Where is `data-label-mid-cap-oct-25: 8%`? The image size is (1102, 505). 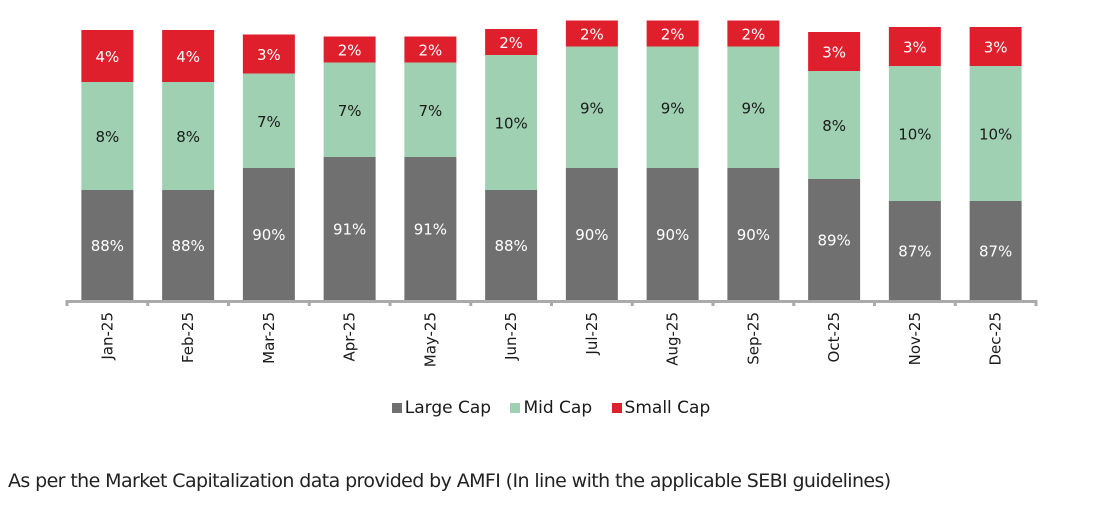 data-label-mid-cap-oct-25: 8% is located at coordinates (834, 126).